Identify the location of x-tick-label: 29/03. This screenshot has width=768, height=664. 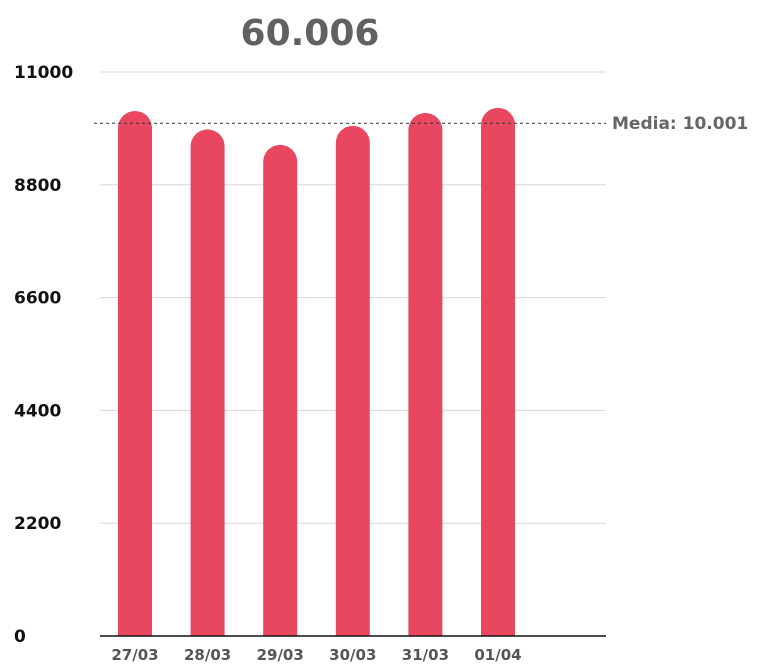
(280, 655).